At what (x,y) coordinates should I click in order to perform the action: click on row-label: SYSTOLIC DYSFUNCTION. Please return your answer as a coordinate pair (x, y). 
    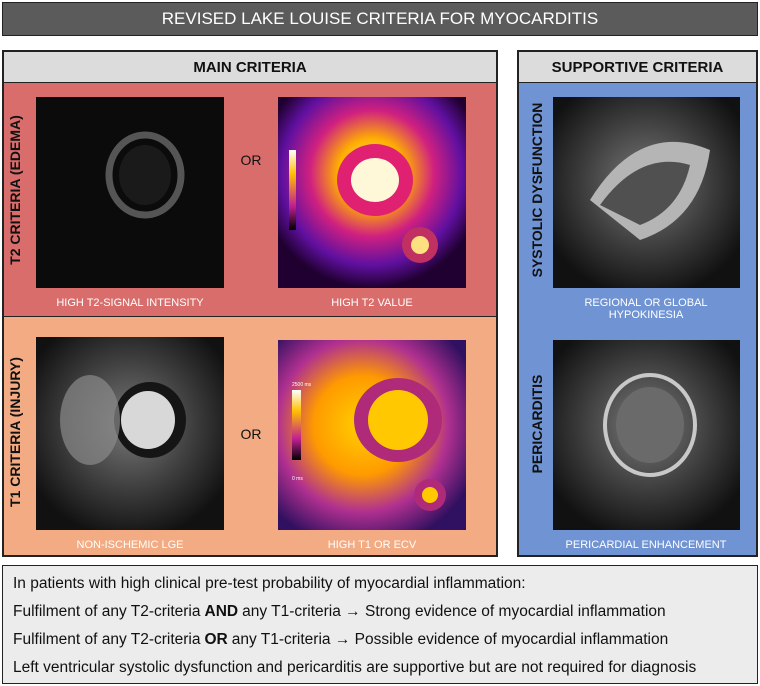
    Looking at the image, I should click on (537, 190).